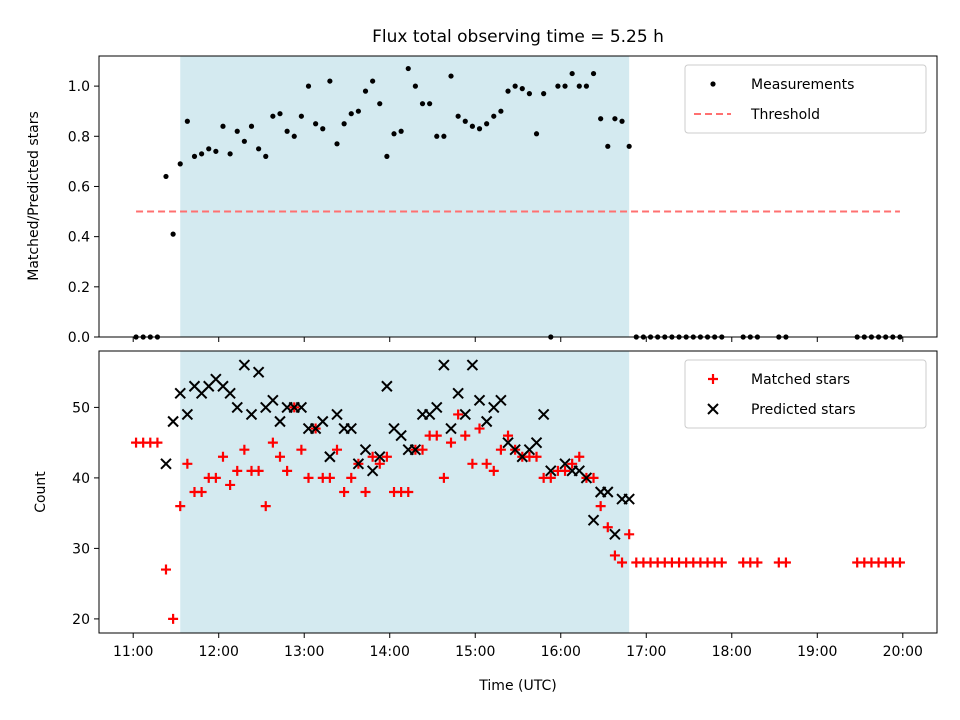  I want to click on x-tick-label: 19:00, so click(817, 652).